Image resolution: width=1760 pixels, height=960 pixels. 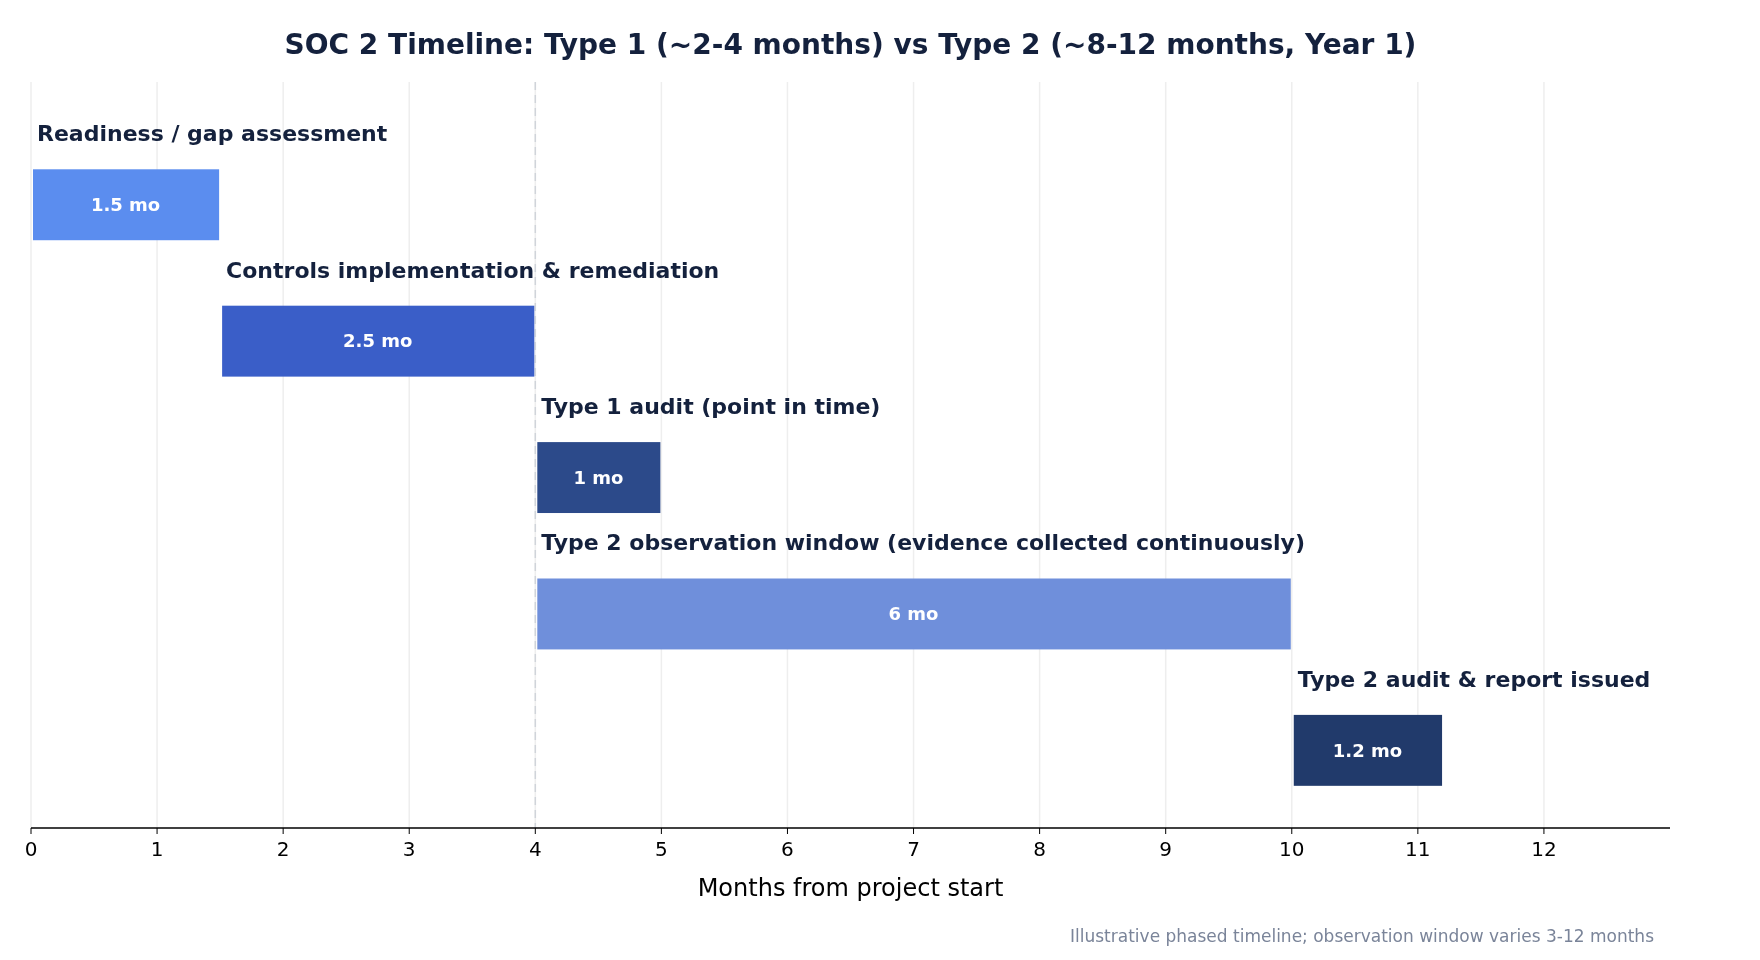 I want to click on y-tick-label: Controls implementation & remediation, so click(x=473, y=270).